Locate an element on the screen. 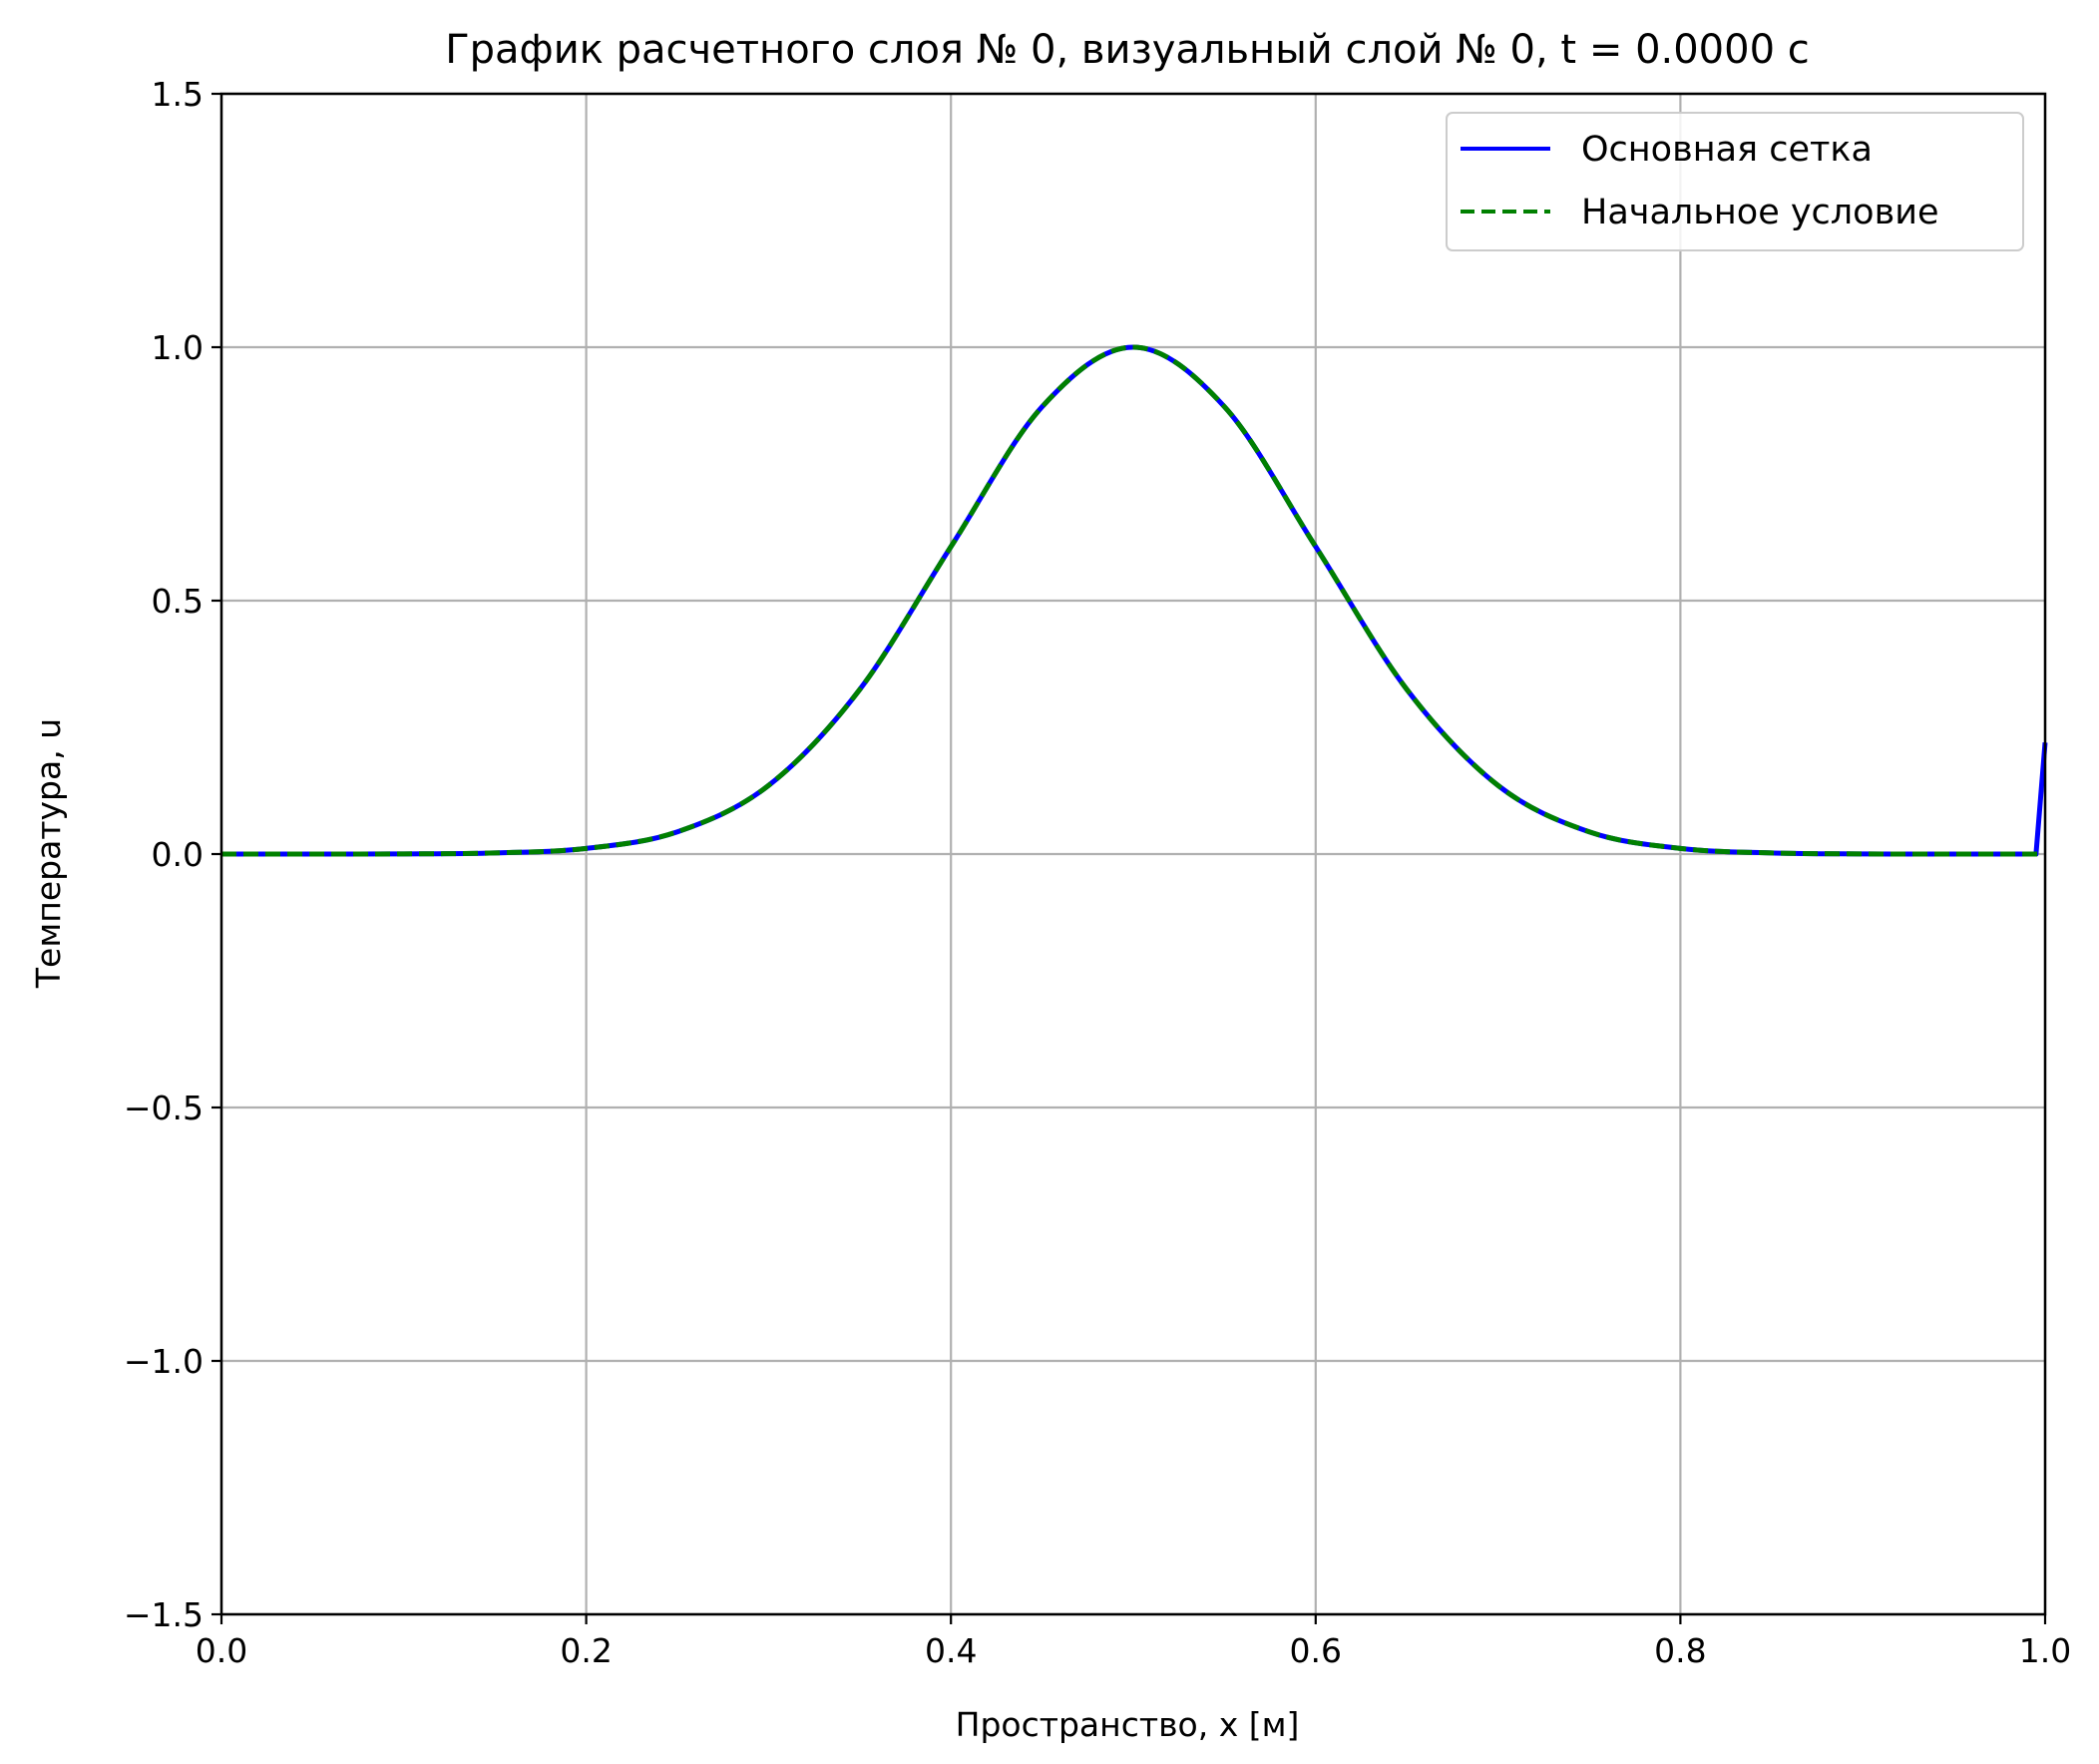  y-axis-label: Температура, u is located at coordinates (48, 853).